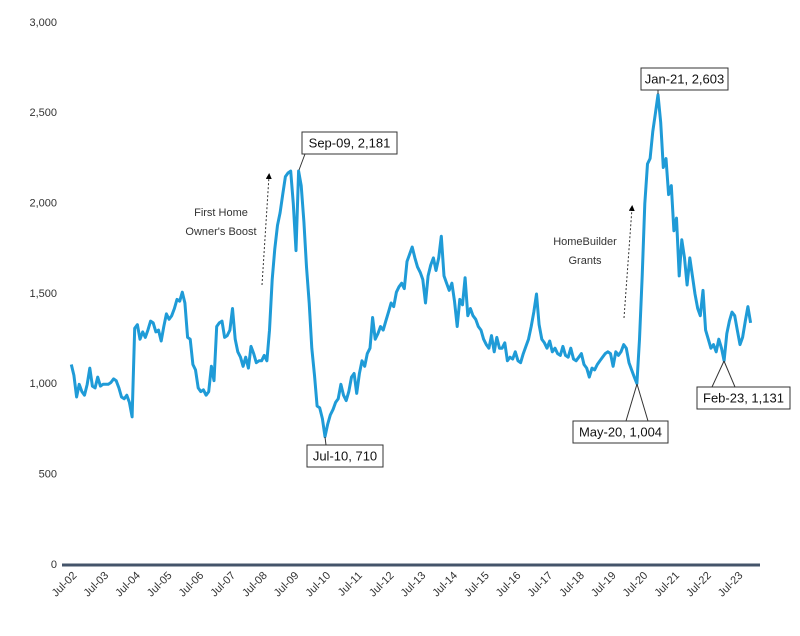 This screenshot has width=800, height=636. Describe the element at coordinates (160, 585) in the screenshot. I see `x-tick-label: Jul-05` at that location.